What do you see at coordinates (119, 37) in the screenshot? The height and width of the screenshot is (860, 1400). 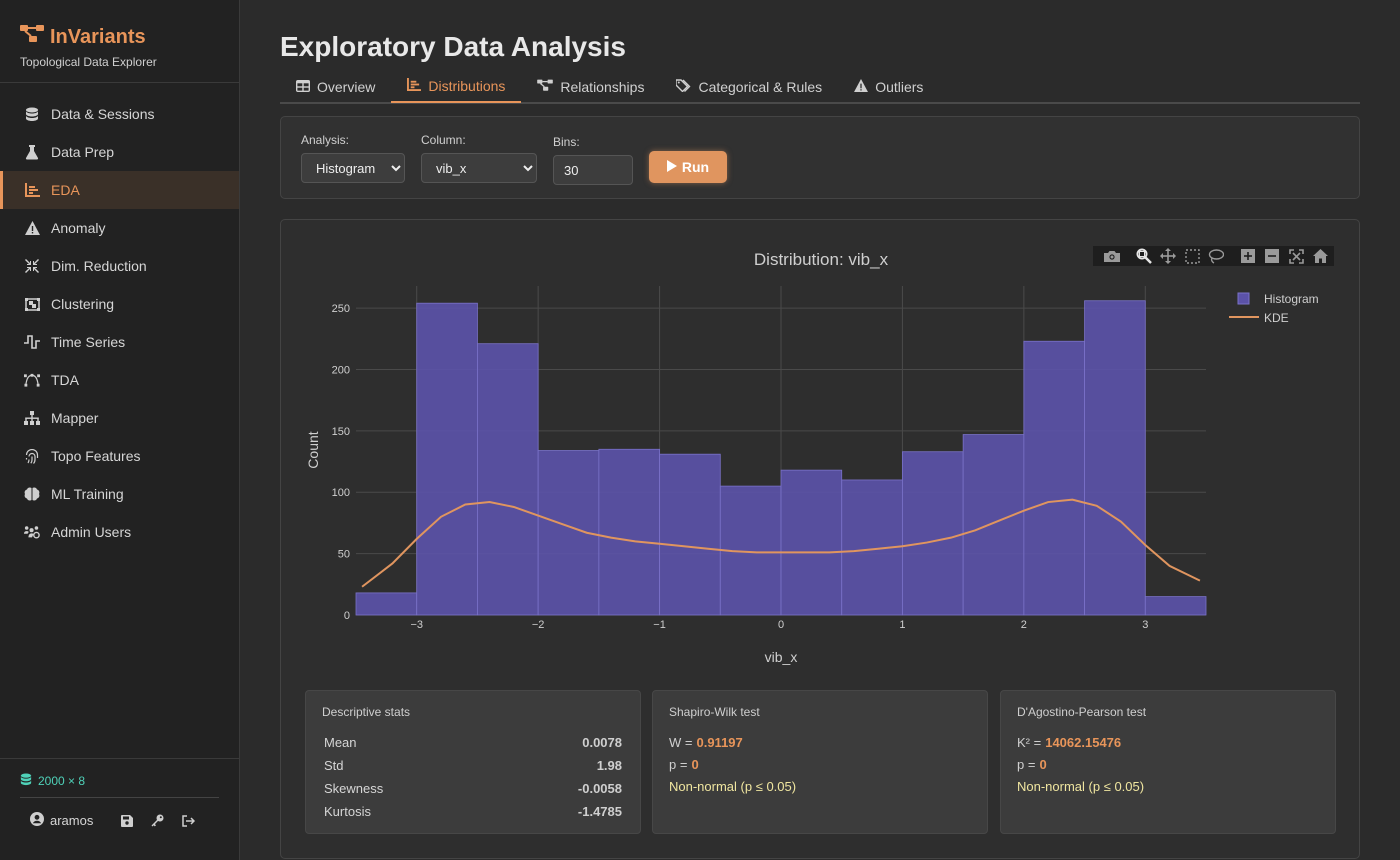 I see `app-logo: InVariants` at bounding box center [119, 37].